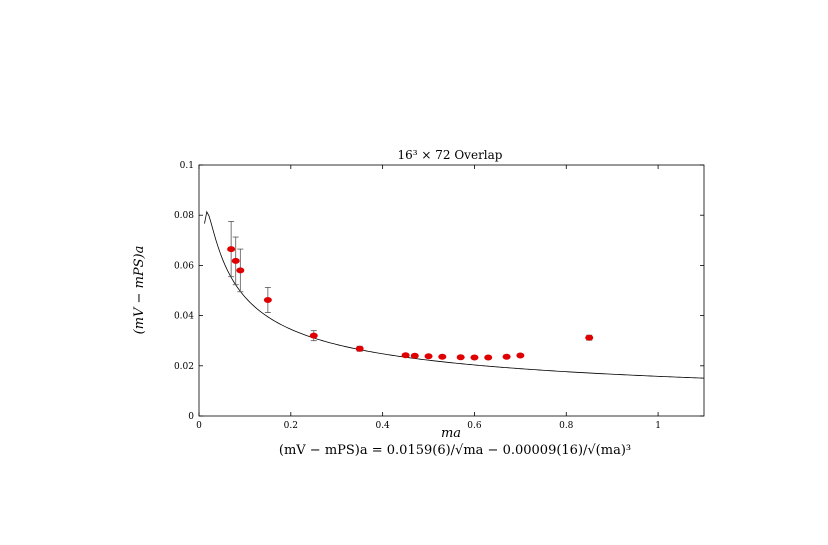  What do you see at coordinates (291, 426) in the screenshot?
I see `x-tick-label: 0.2` at bounding box center [291, 426].